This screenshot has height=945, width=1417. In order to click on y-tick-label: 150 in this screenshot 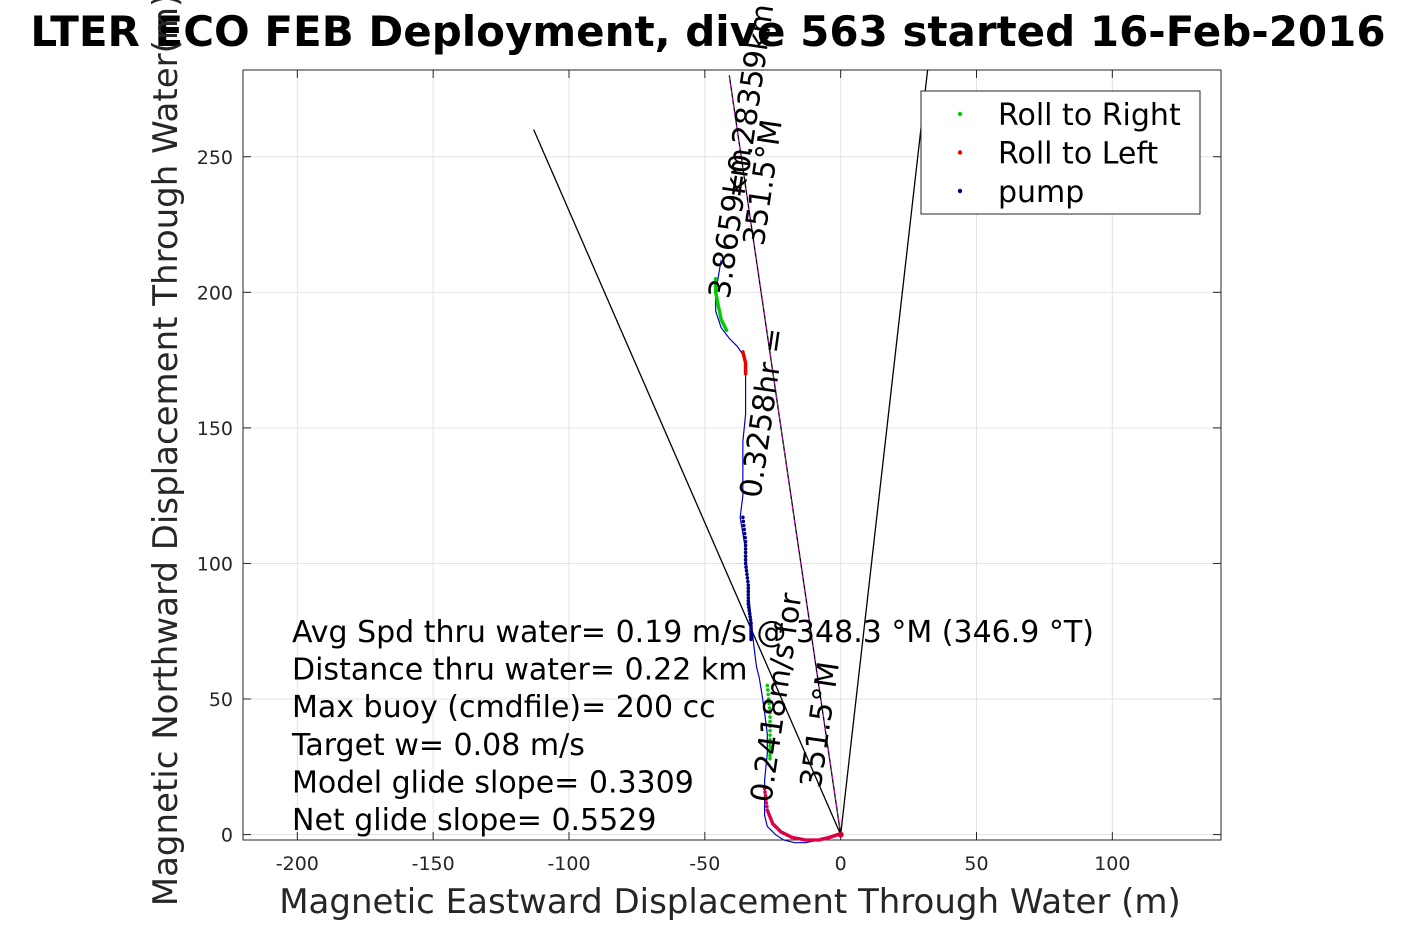, I will do `click(215, 429)`.